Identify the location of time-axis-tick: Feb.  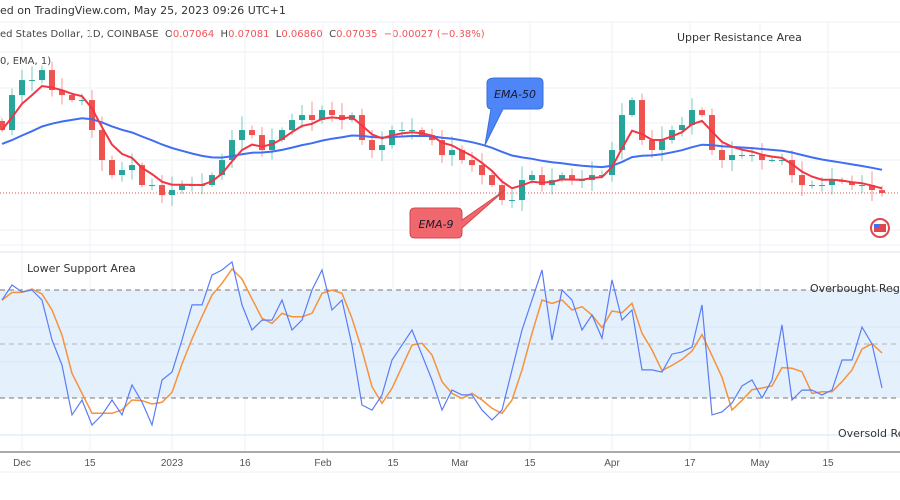
(323, 463).